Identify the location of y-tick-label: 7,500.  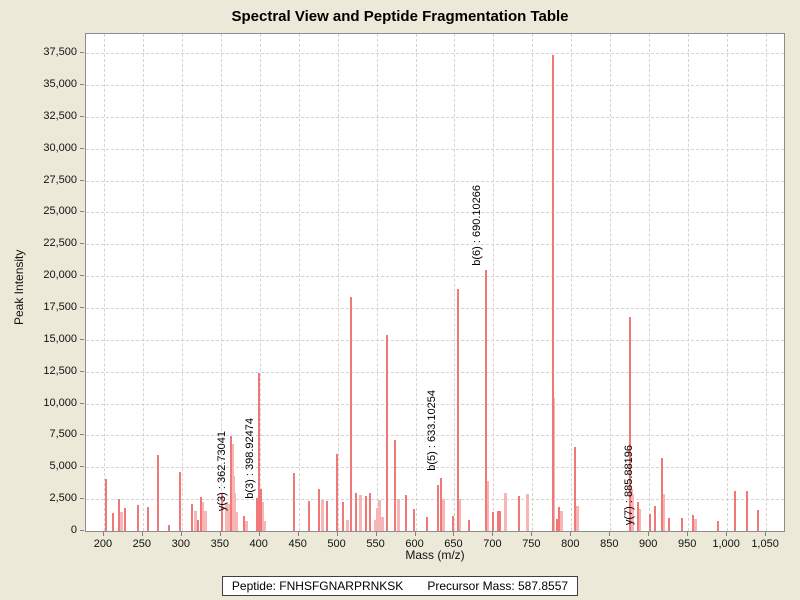
(63, 434).